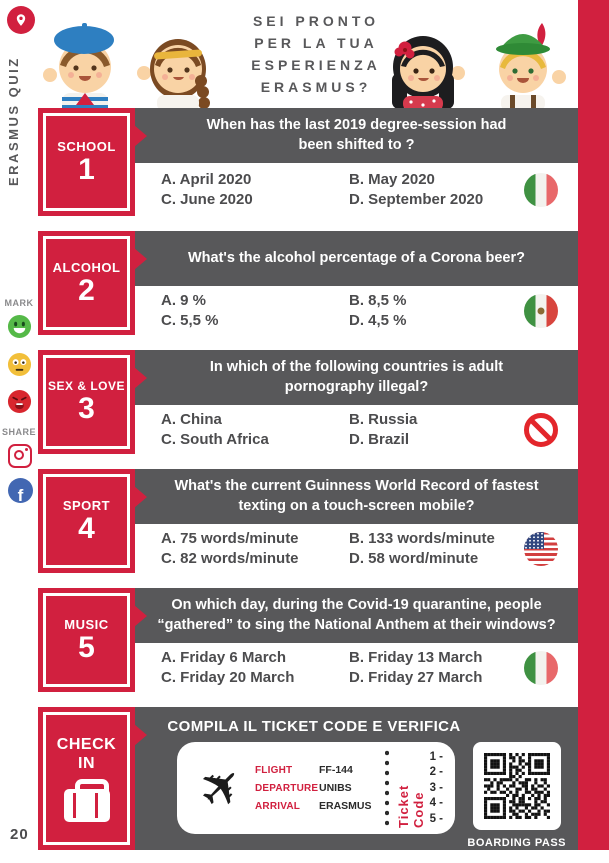 This screenshot has width=609, height=863. What do you see at coordinates (422, 538) in the screenshot?
I see `answer-b: B. 133 words/minute` at bounding box center [422, 538].